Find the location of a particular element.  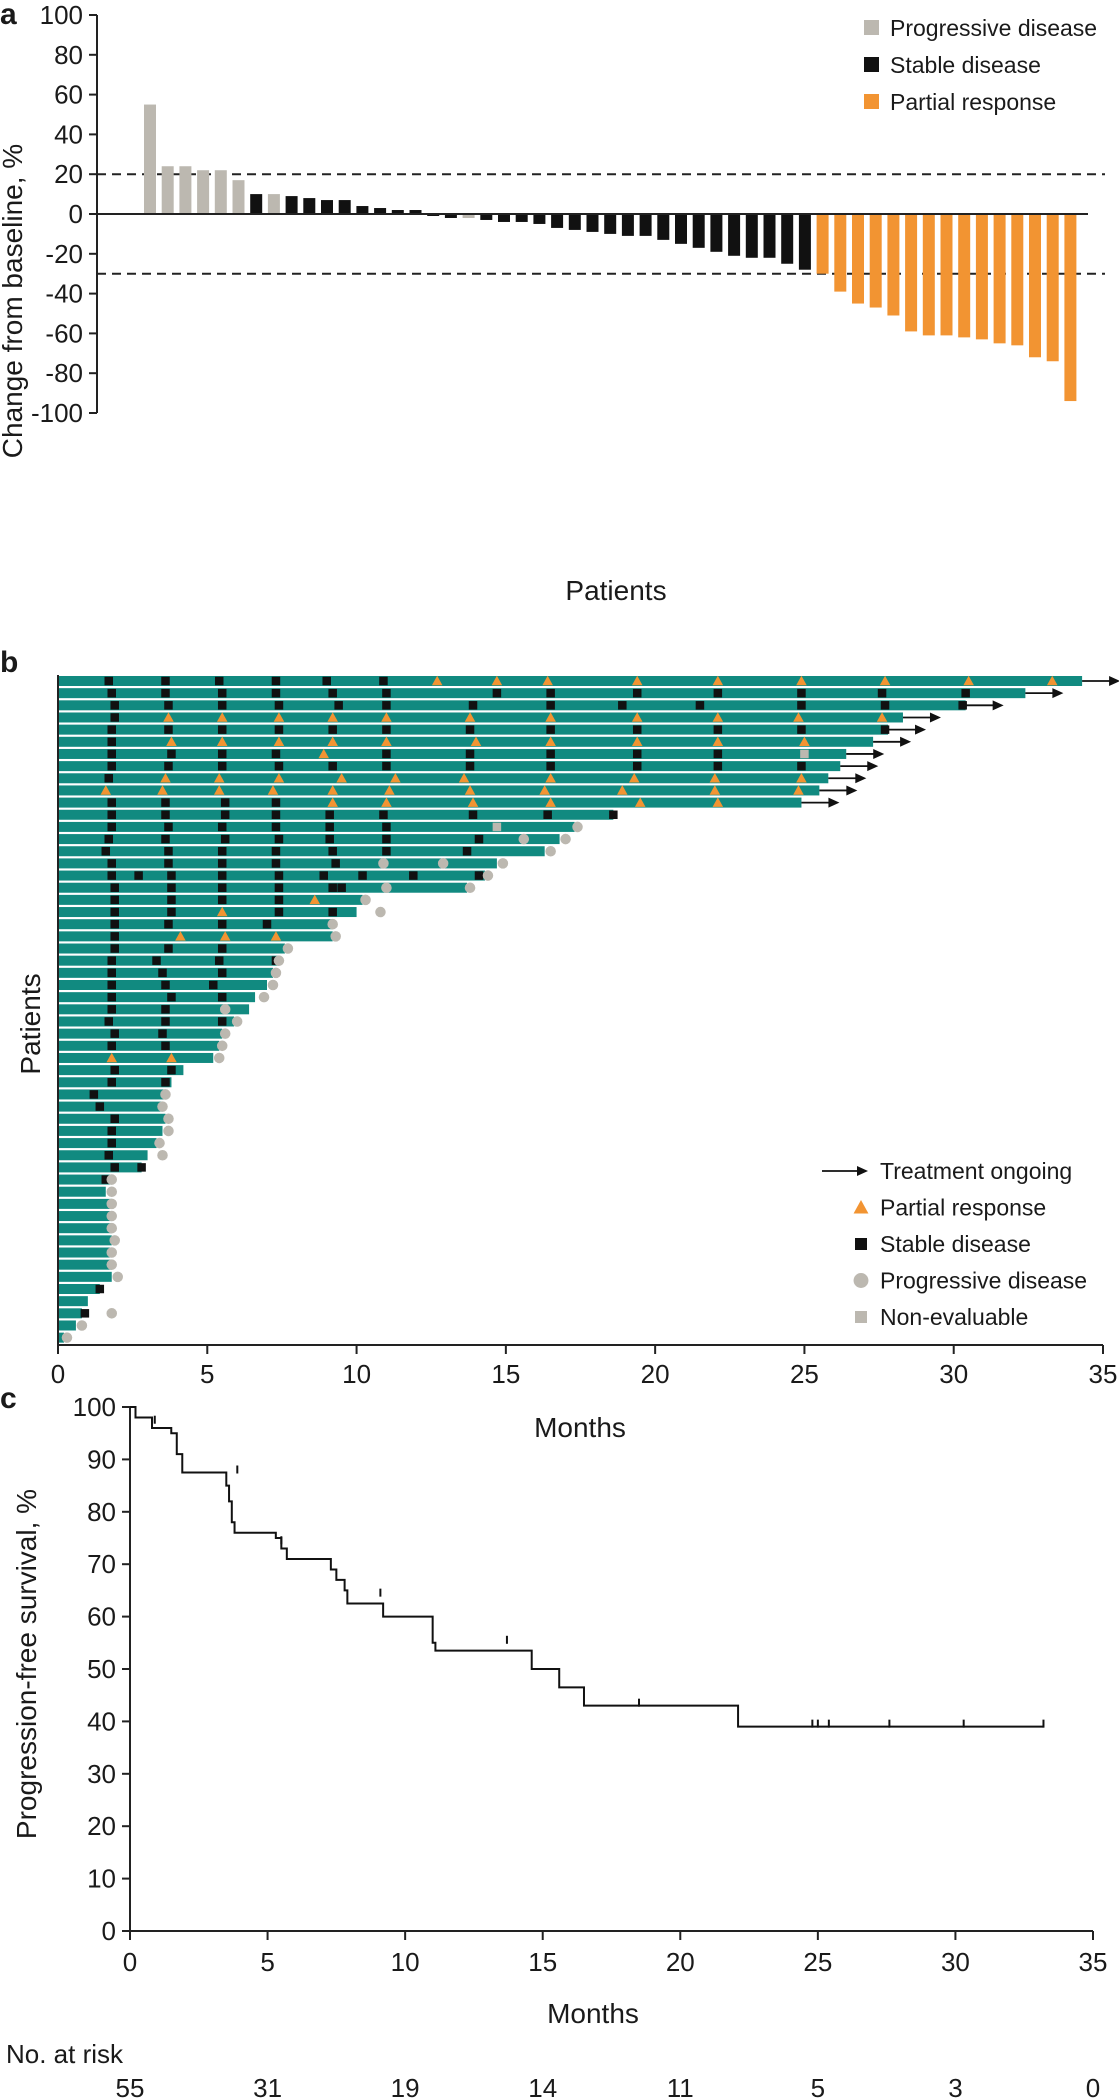

a-y-tick-label: -80 is located at coordinates (64, 373).